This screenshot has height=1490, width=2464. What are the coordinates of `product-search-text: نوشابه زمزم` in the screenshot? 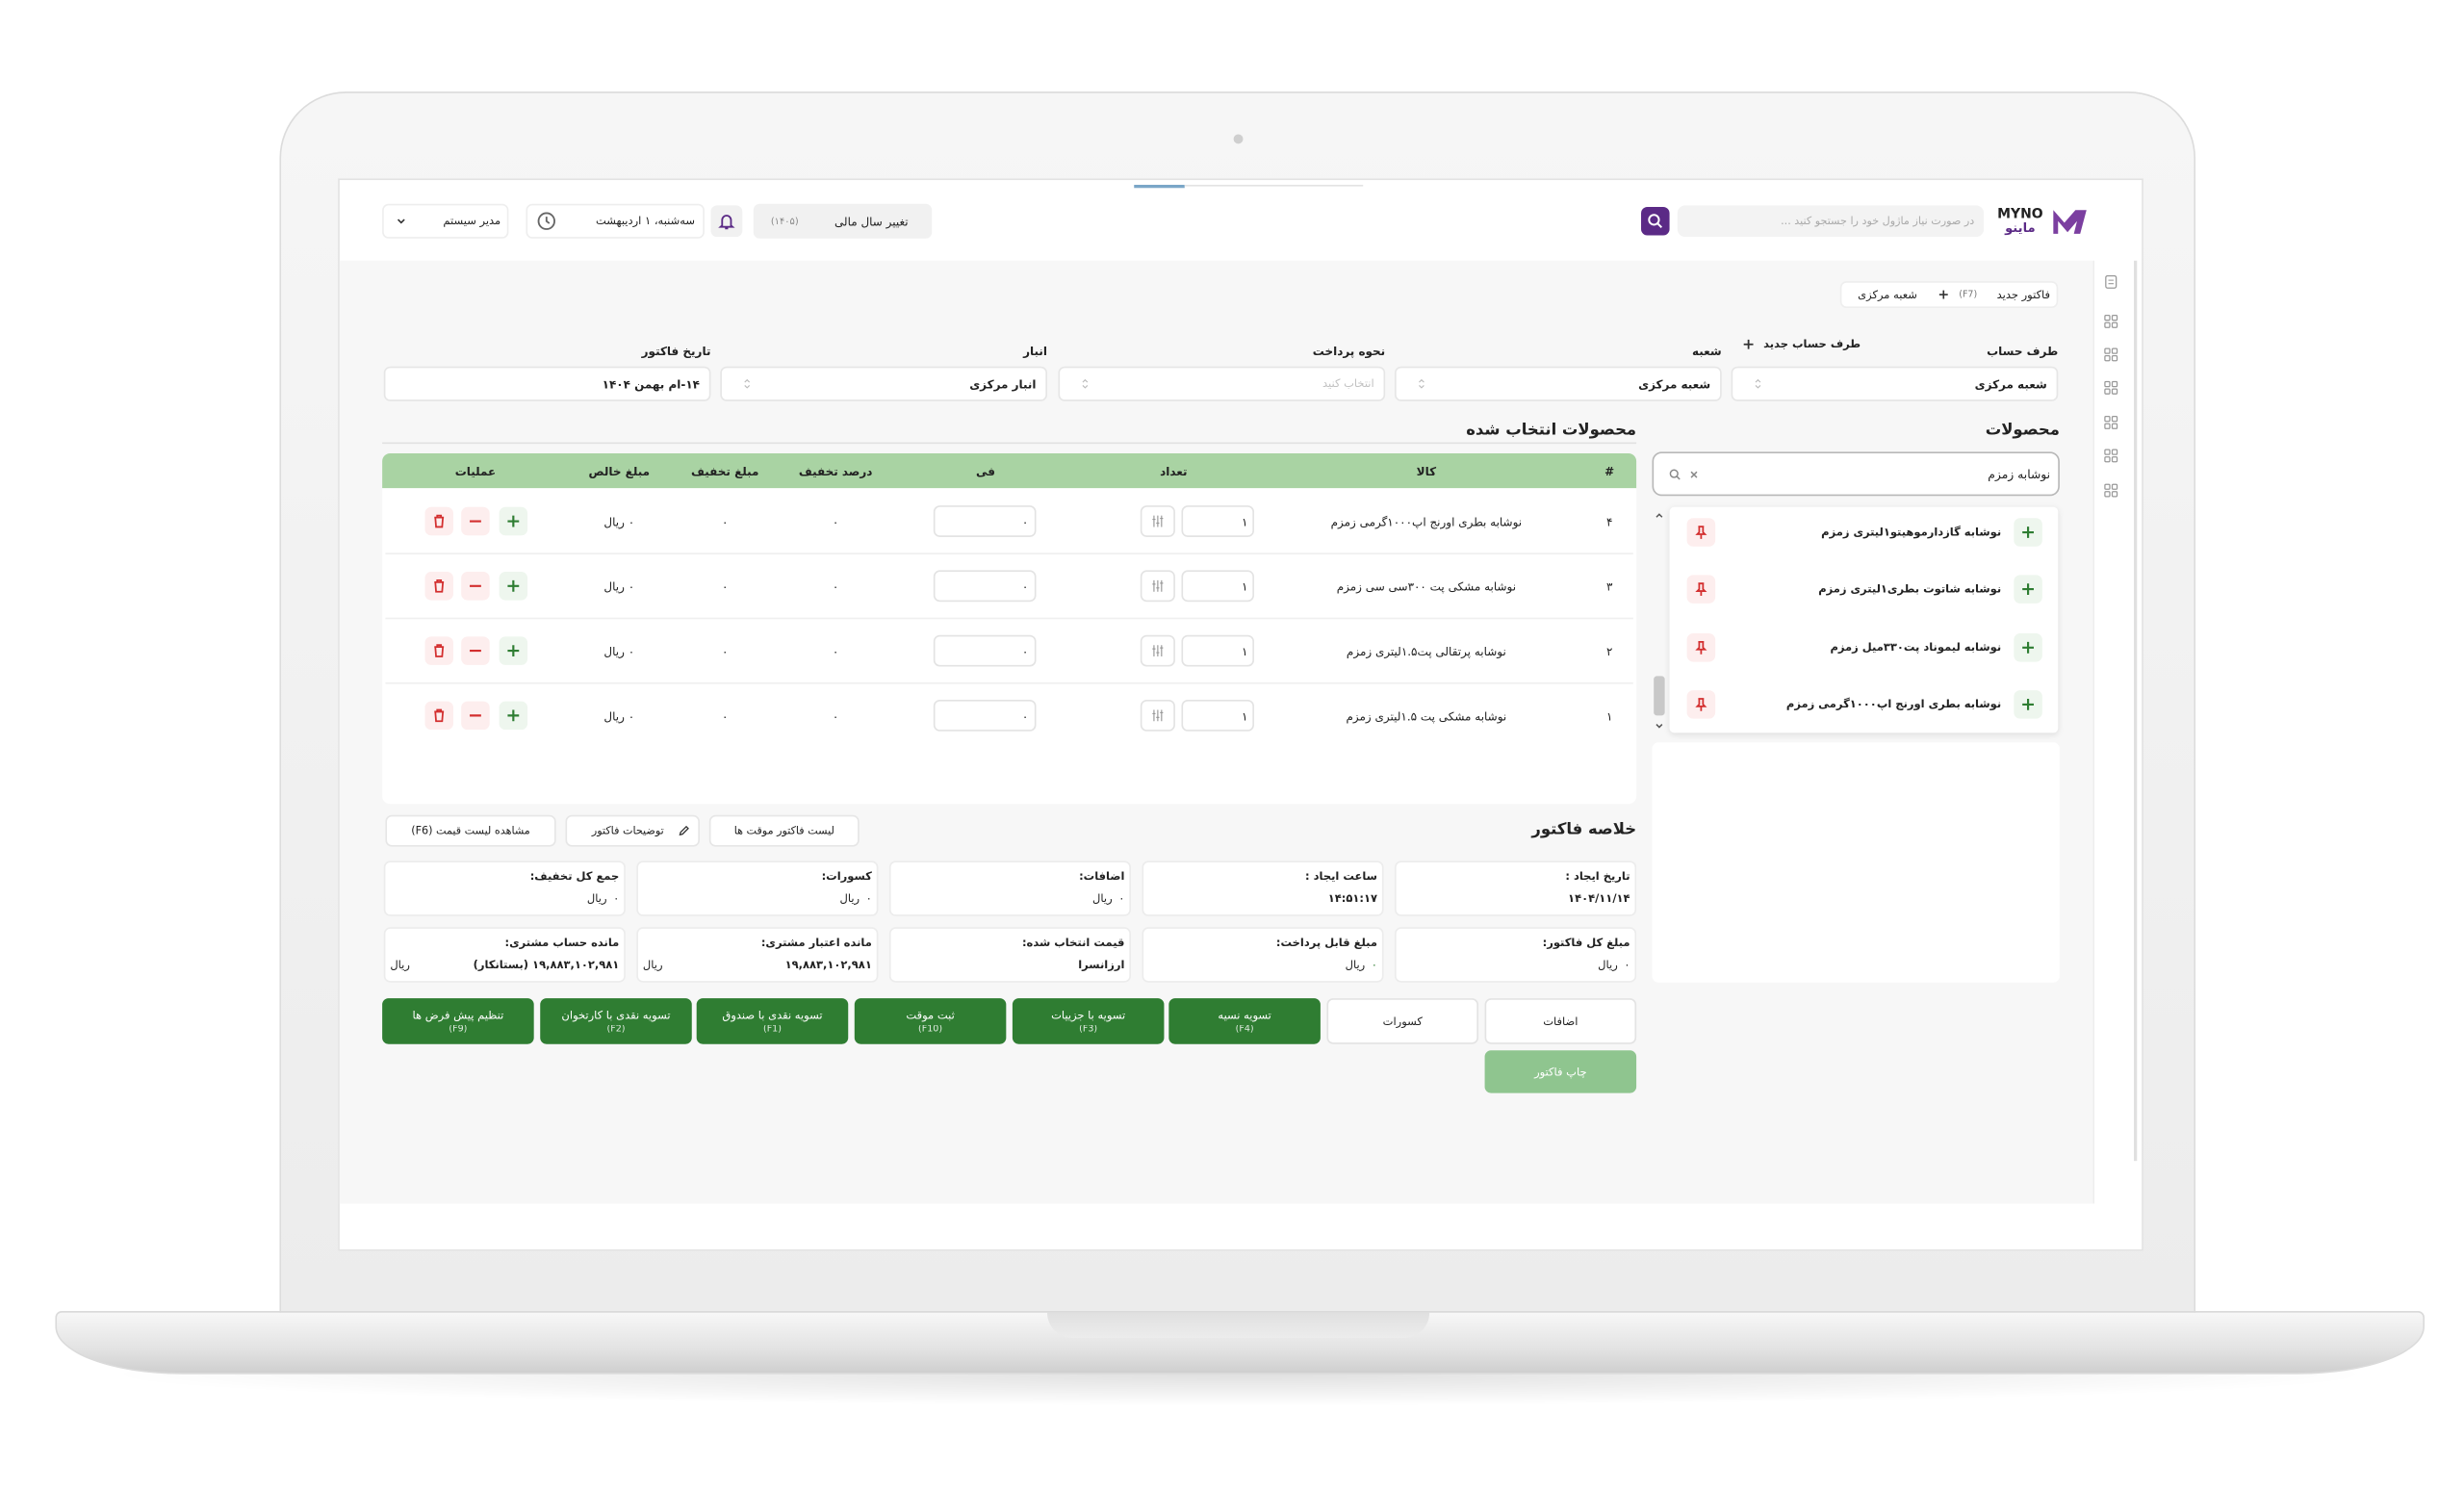 It's located at (2019, 473).